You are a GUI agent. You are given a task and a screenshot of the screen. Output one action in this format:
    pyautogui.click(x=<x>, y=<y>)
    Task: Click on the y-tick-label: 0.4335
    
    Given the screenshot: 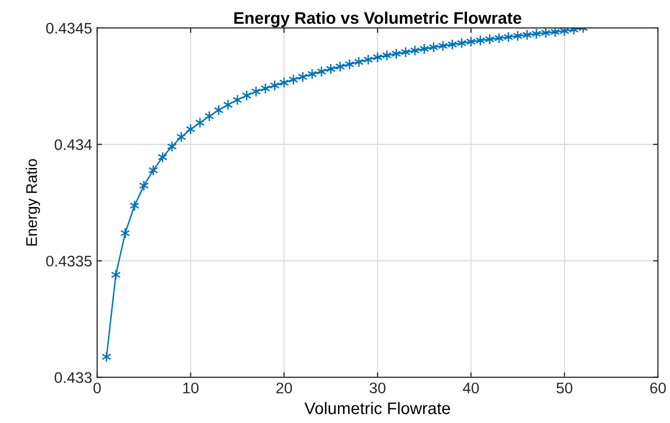 What is the action you would take?
    pyautogui.click(x=69, y=261)
    